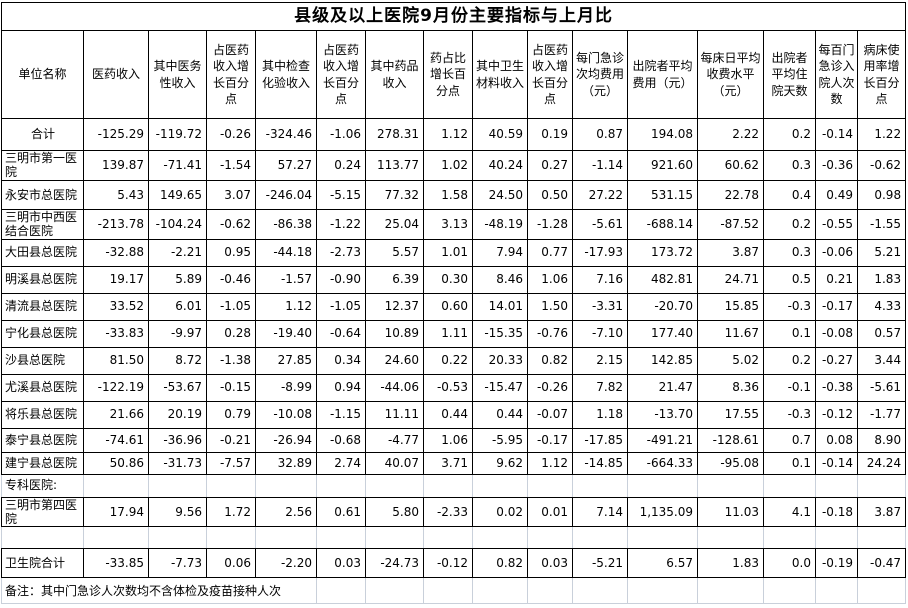 This screenshot has width=908, height=608. I want to click on row-label: 三明市第四医院, so click(42, 512).